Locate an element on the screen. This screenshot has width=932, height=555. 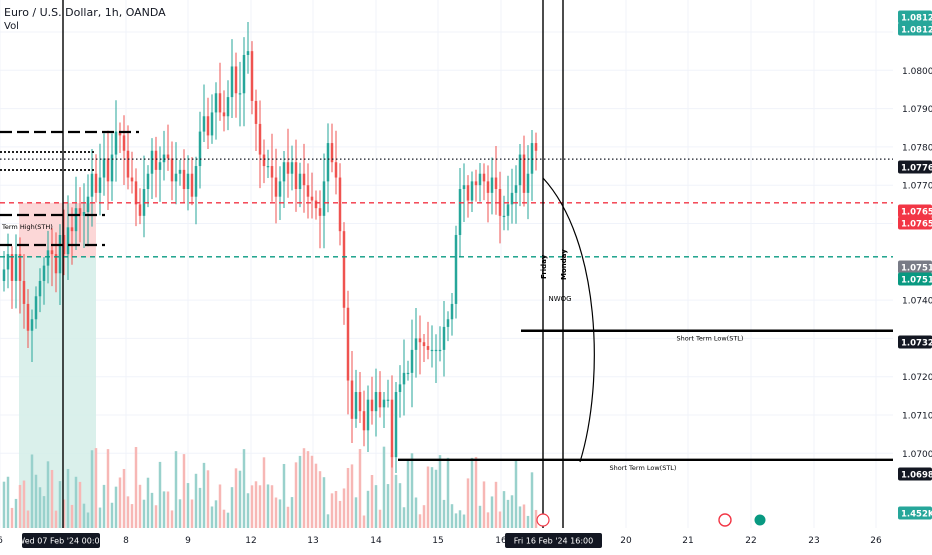
volume-label: Vol is located at coordinates (11, 26).